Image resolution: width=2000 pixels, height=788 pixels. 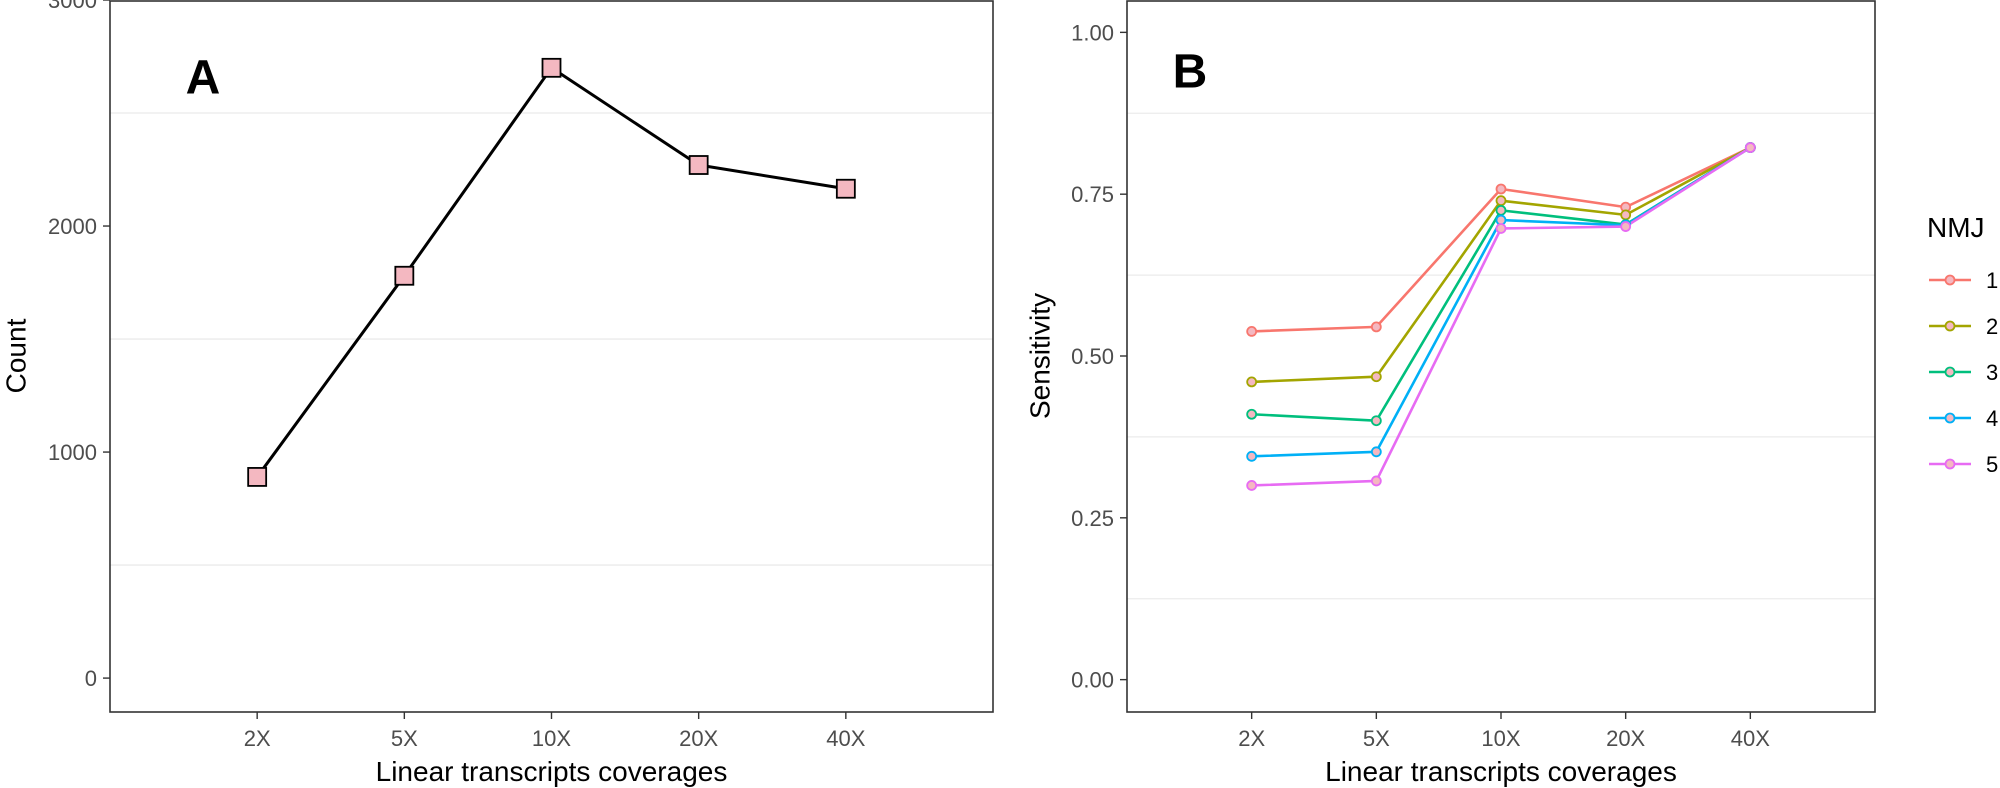 I want to click on y-tick-label: 1000, so click(x=72, y=452).